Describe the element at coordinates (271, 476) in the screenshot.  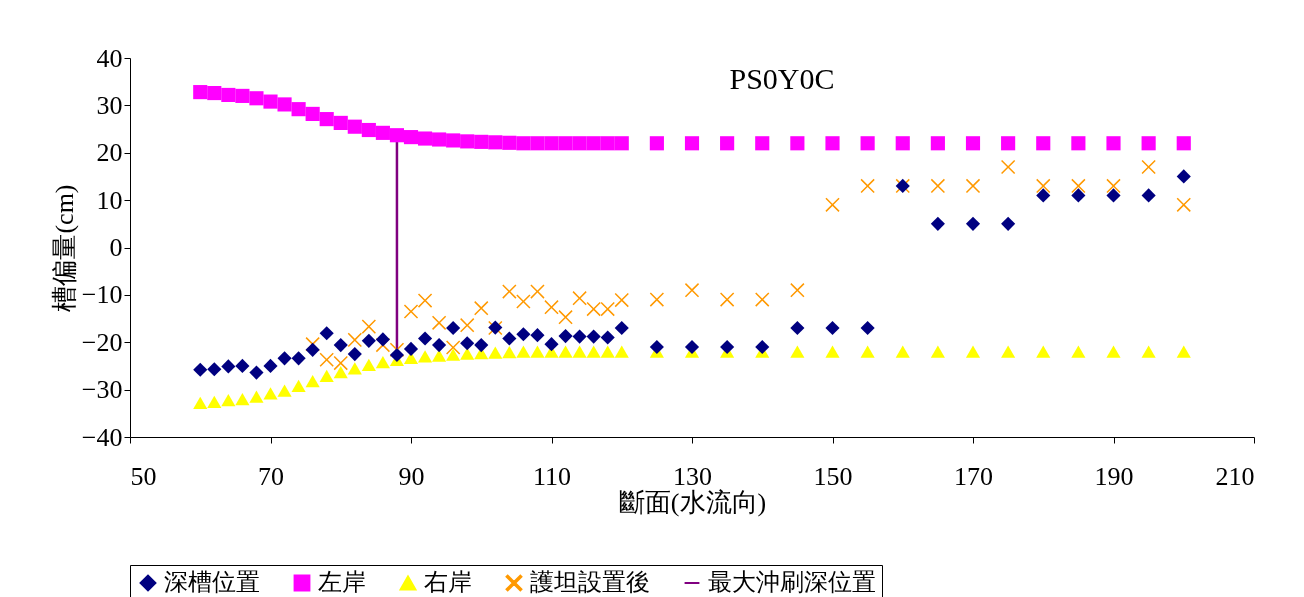
I see `x-tick-label: 70` at that location.